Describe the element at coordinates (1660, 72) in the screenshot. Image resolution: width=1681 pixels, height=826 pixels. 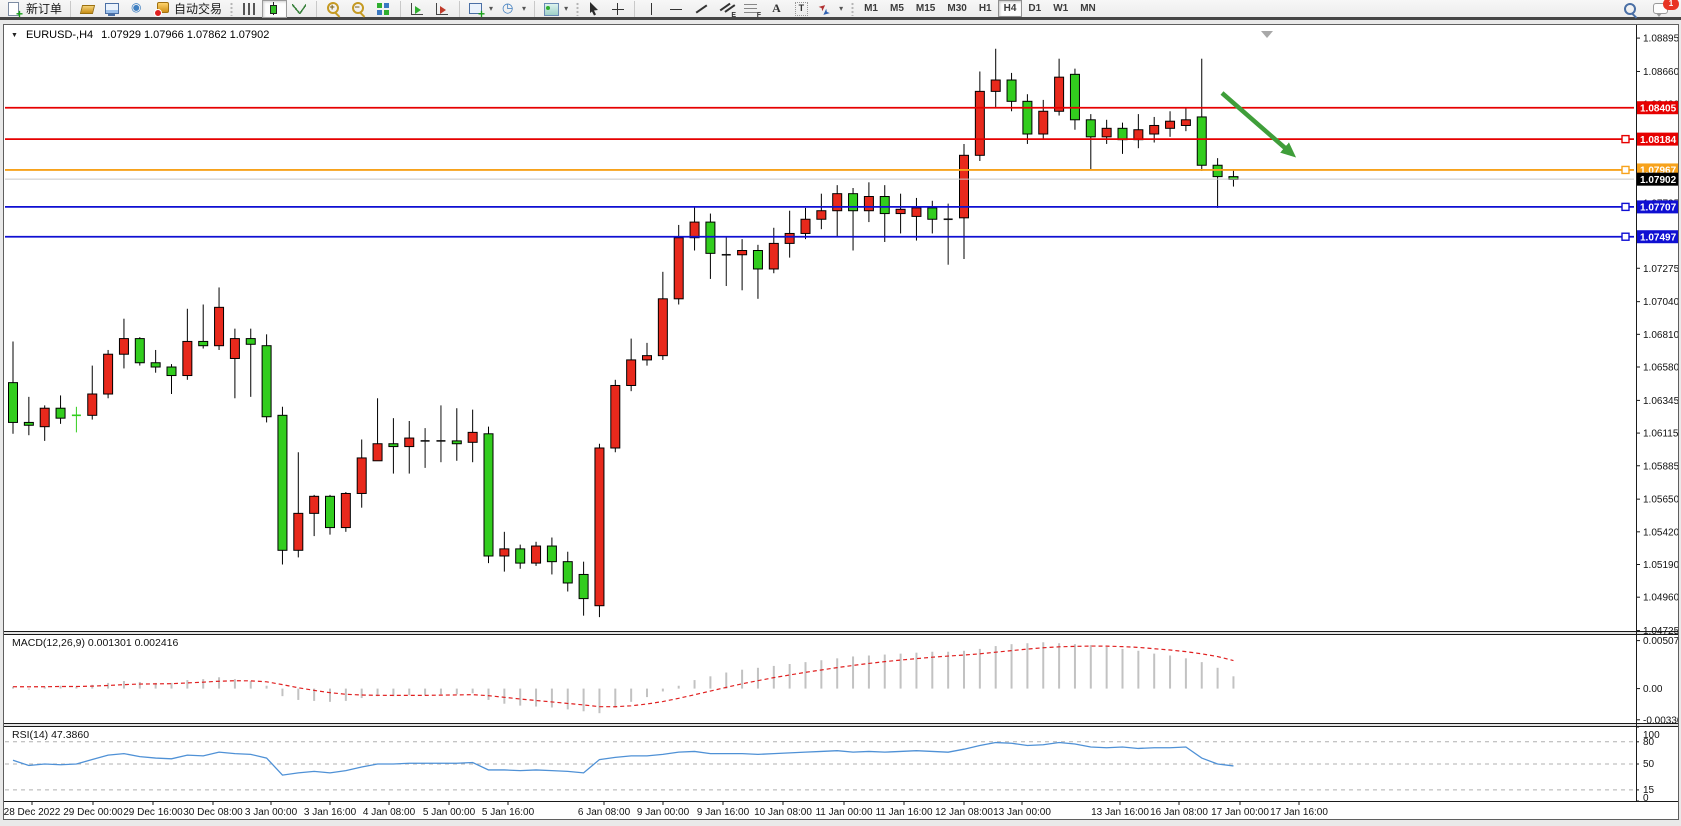
I see `svg-text: 1.08660` at that location.